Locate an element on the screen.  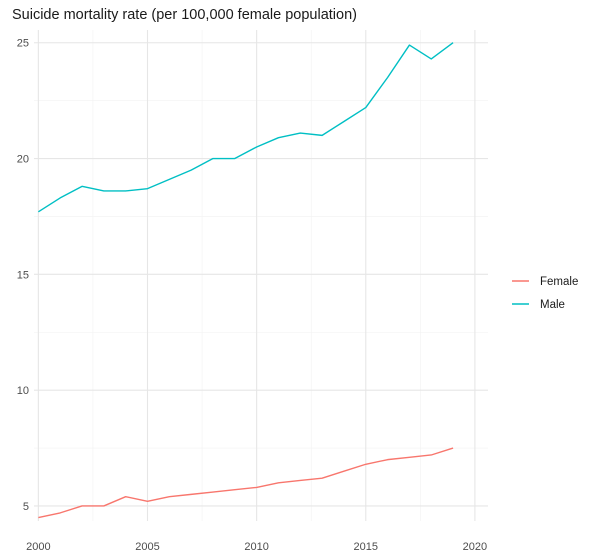
y-tick-label: 20 is located at coordinates (23, 160).